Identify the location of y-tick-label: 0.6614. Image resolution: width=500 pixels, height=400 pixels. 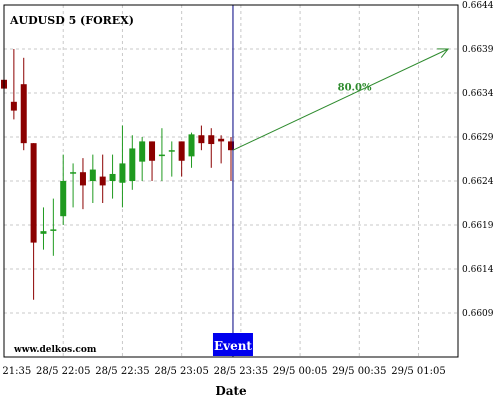
(478, 270).